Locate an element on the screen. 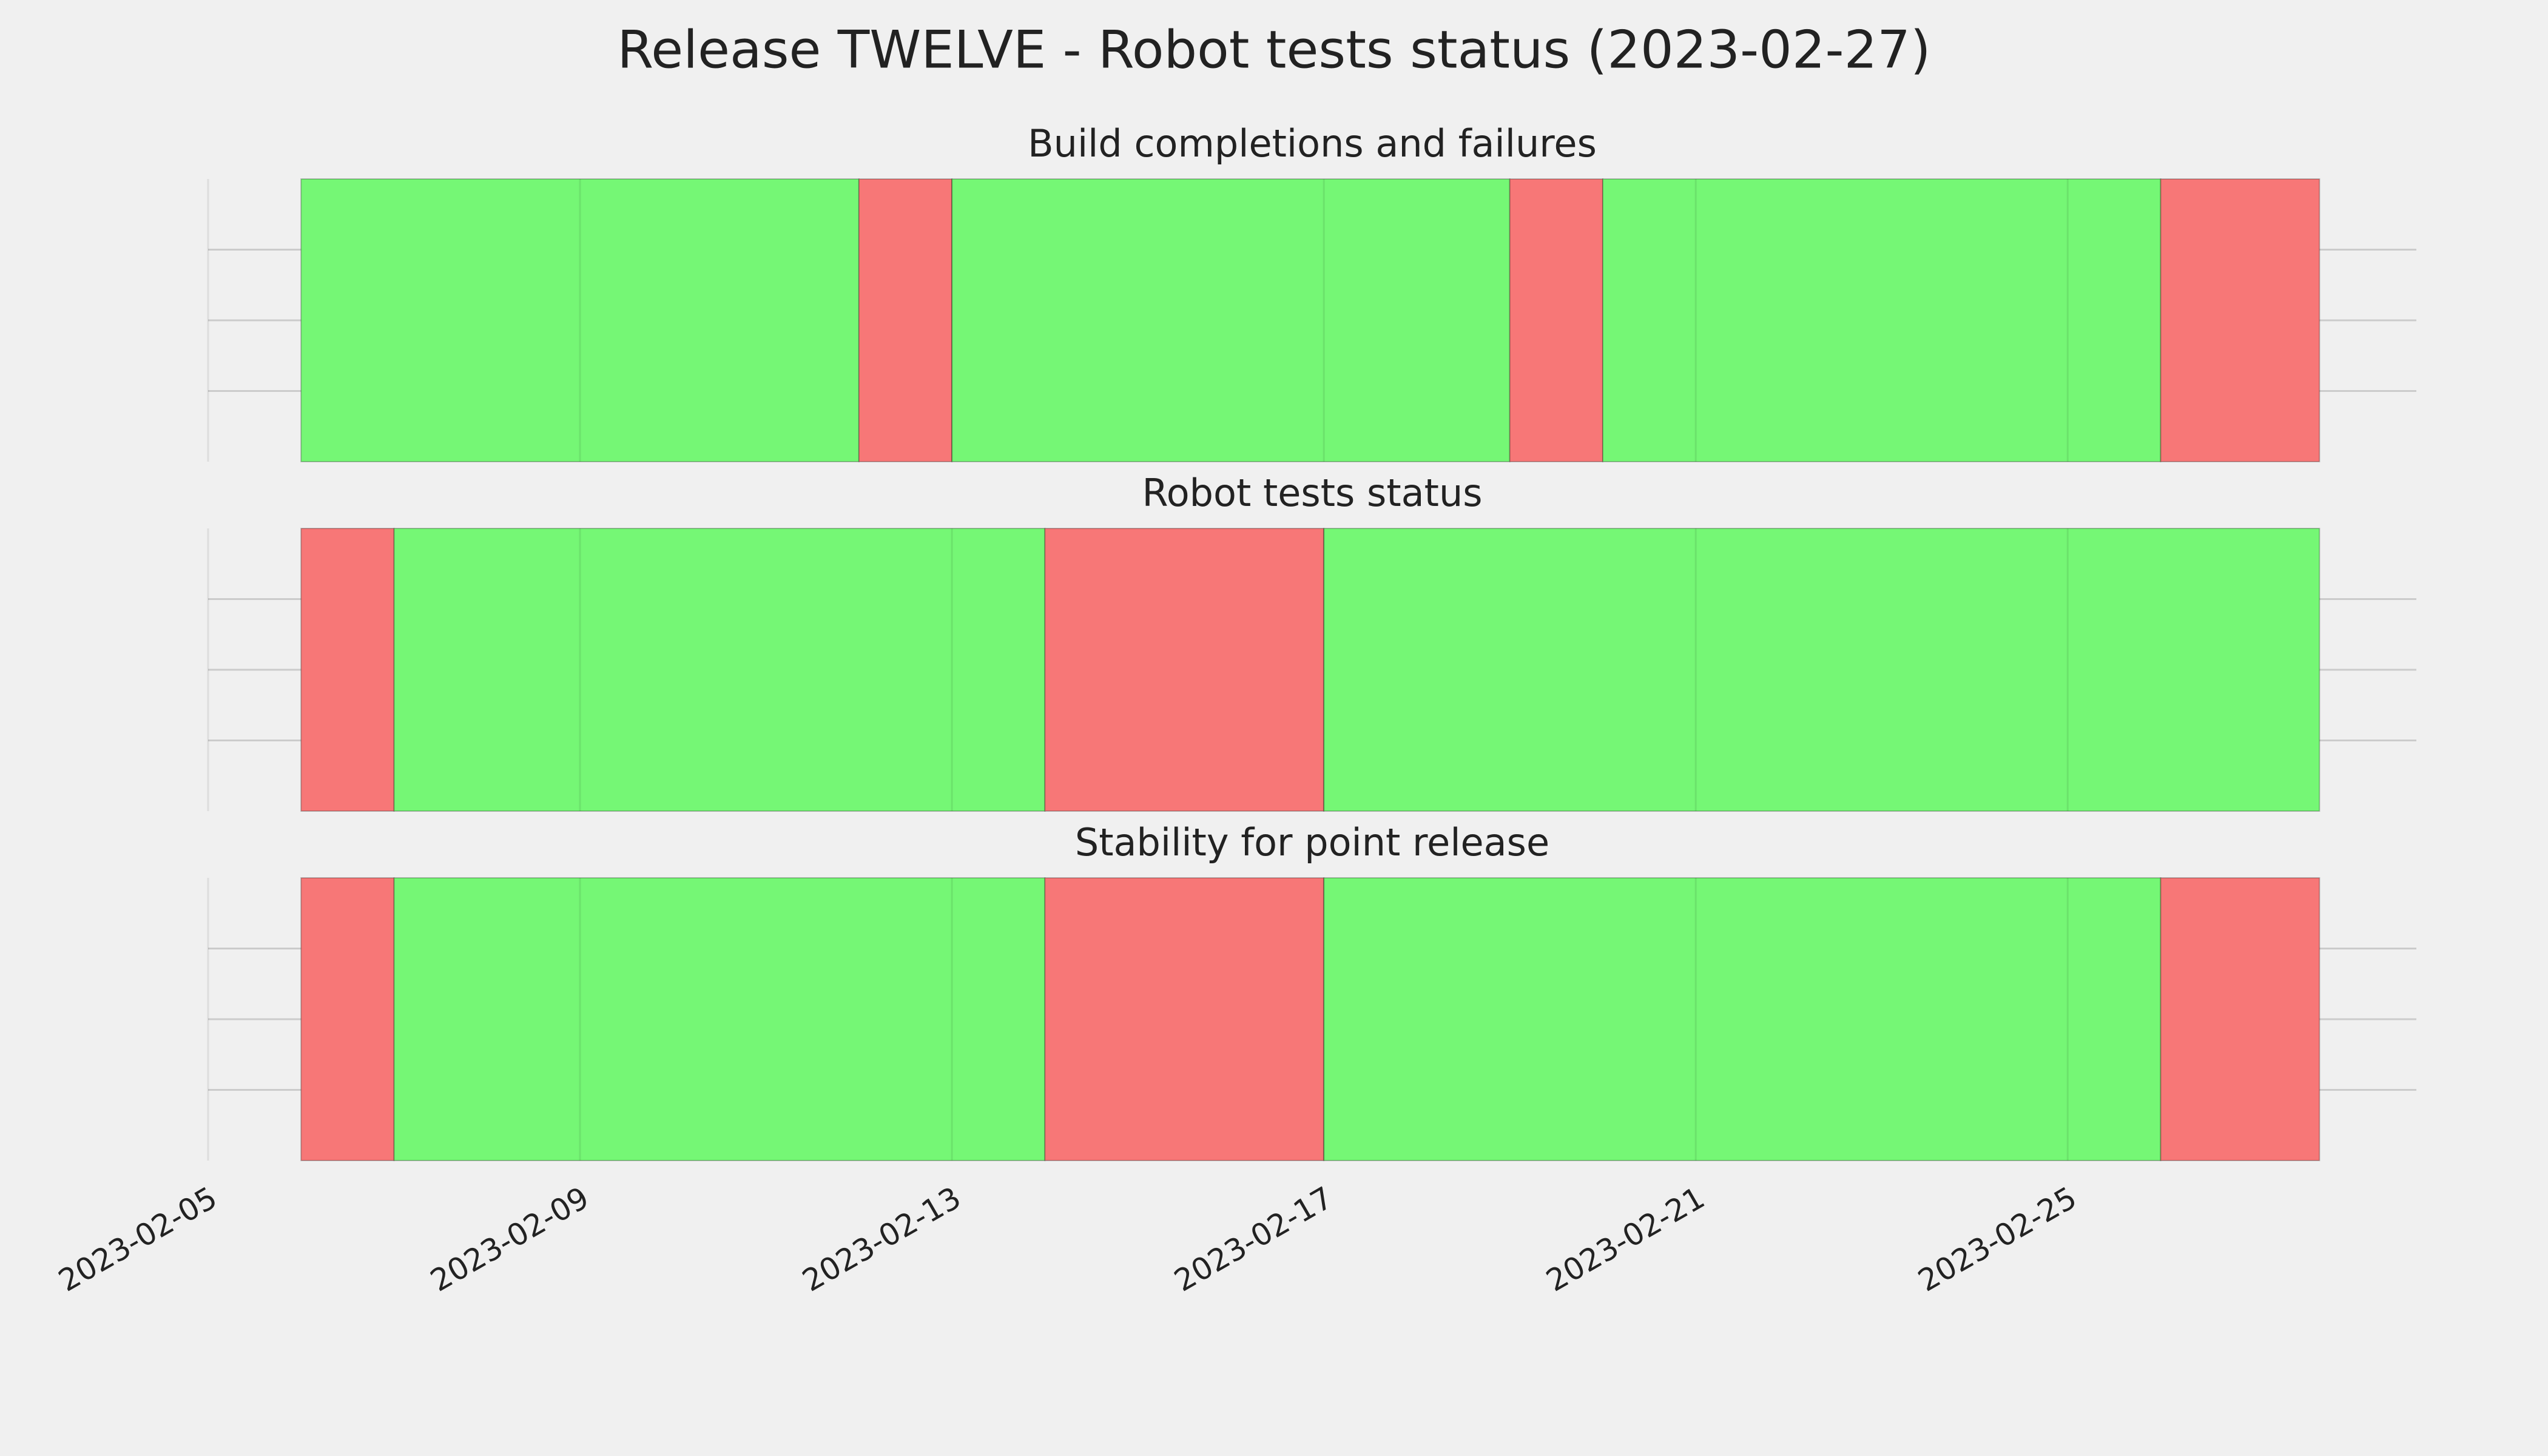 This screenshot has width=2548, height=1456. subplot-title: Robot tests status is located at coordinates (1312, 493).